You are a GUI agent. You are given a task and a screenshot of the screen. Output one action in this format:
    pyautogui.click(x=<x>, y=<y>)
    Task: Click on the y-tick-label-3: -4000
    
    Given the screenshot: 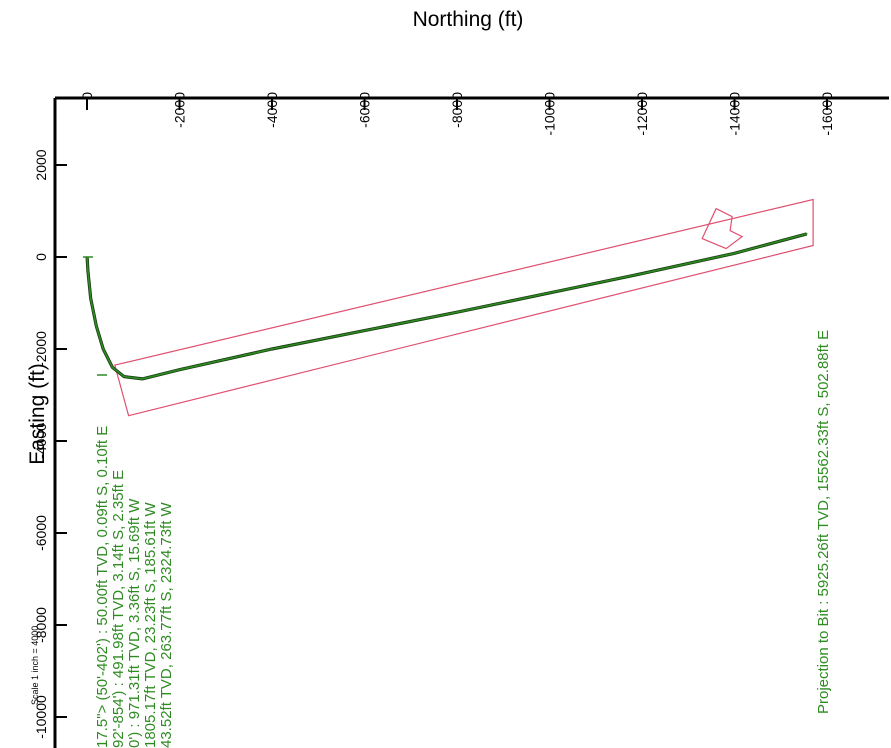 What is the action you would take?
    pyautogui.click(x=41, y=441)
    